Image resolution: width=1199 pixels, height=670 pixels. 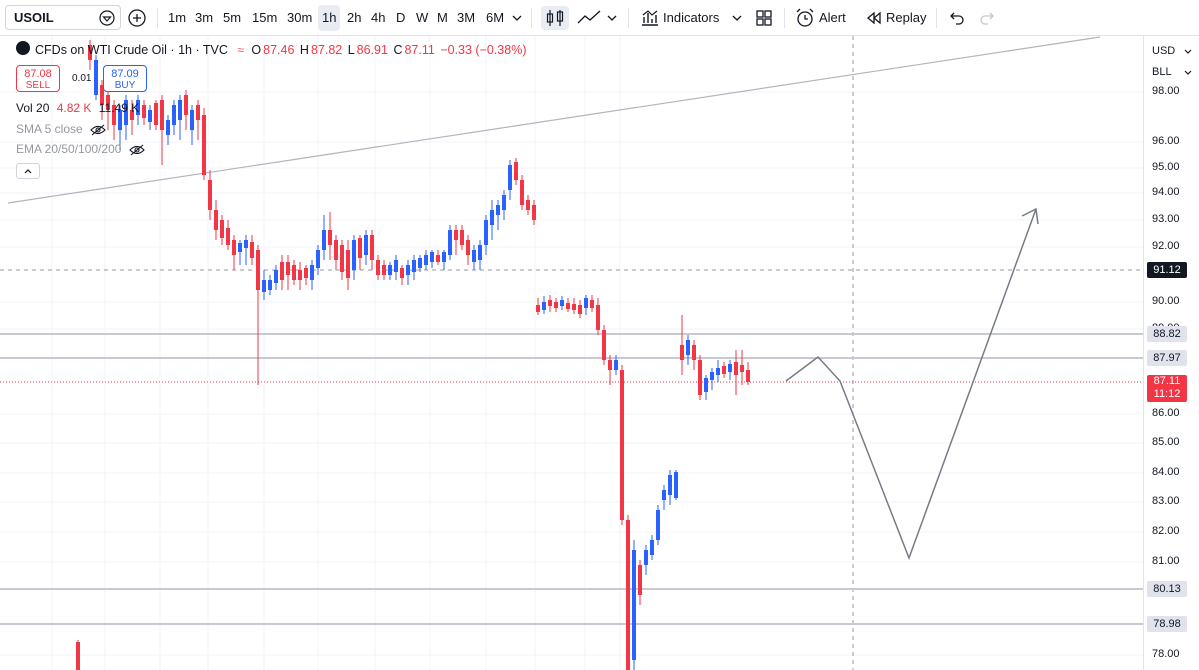 I want to click on compare-symbol-icon, so click(x=107, y=18).